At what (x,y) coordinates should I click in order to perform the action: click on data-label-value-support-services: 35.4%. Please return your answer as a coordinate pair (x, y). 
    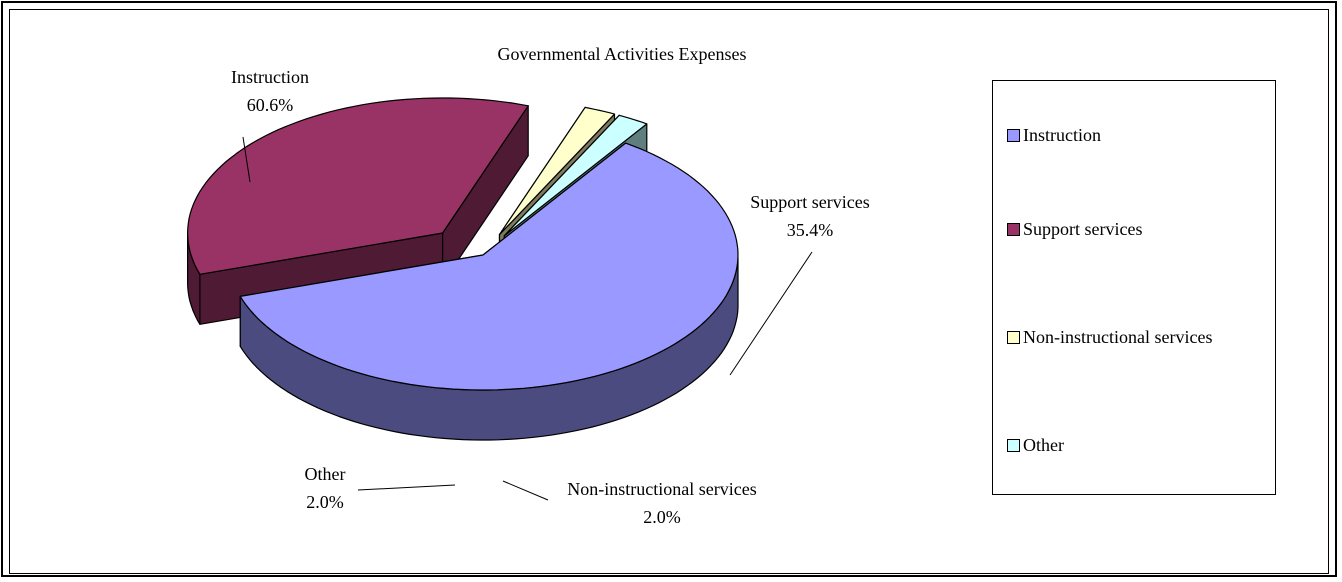
    Looking at the image, I should click on (810, 230).